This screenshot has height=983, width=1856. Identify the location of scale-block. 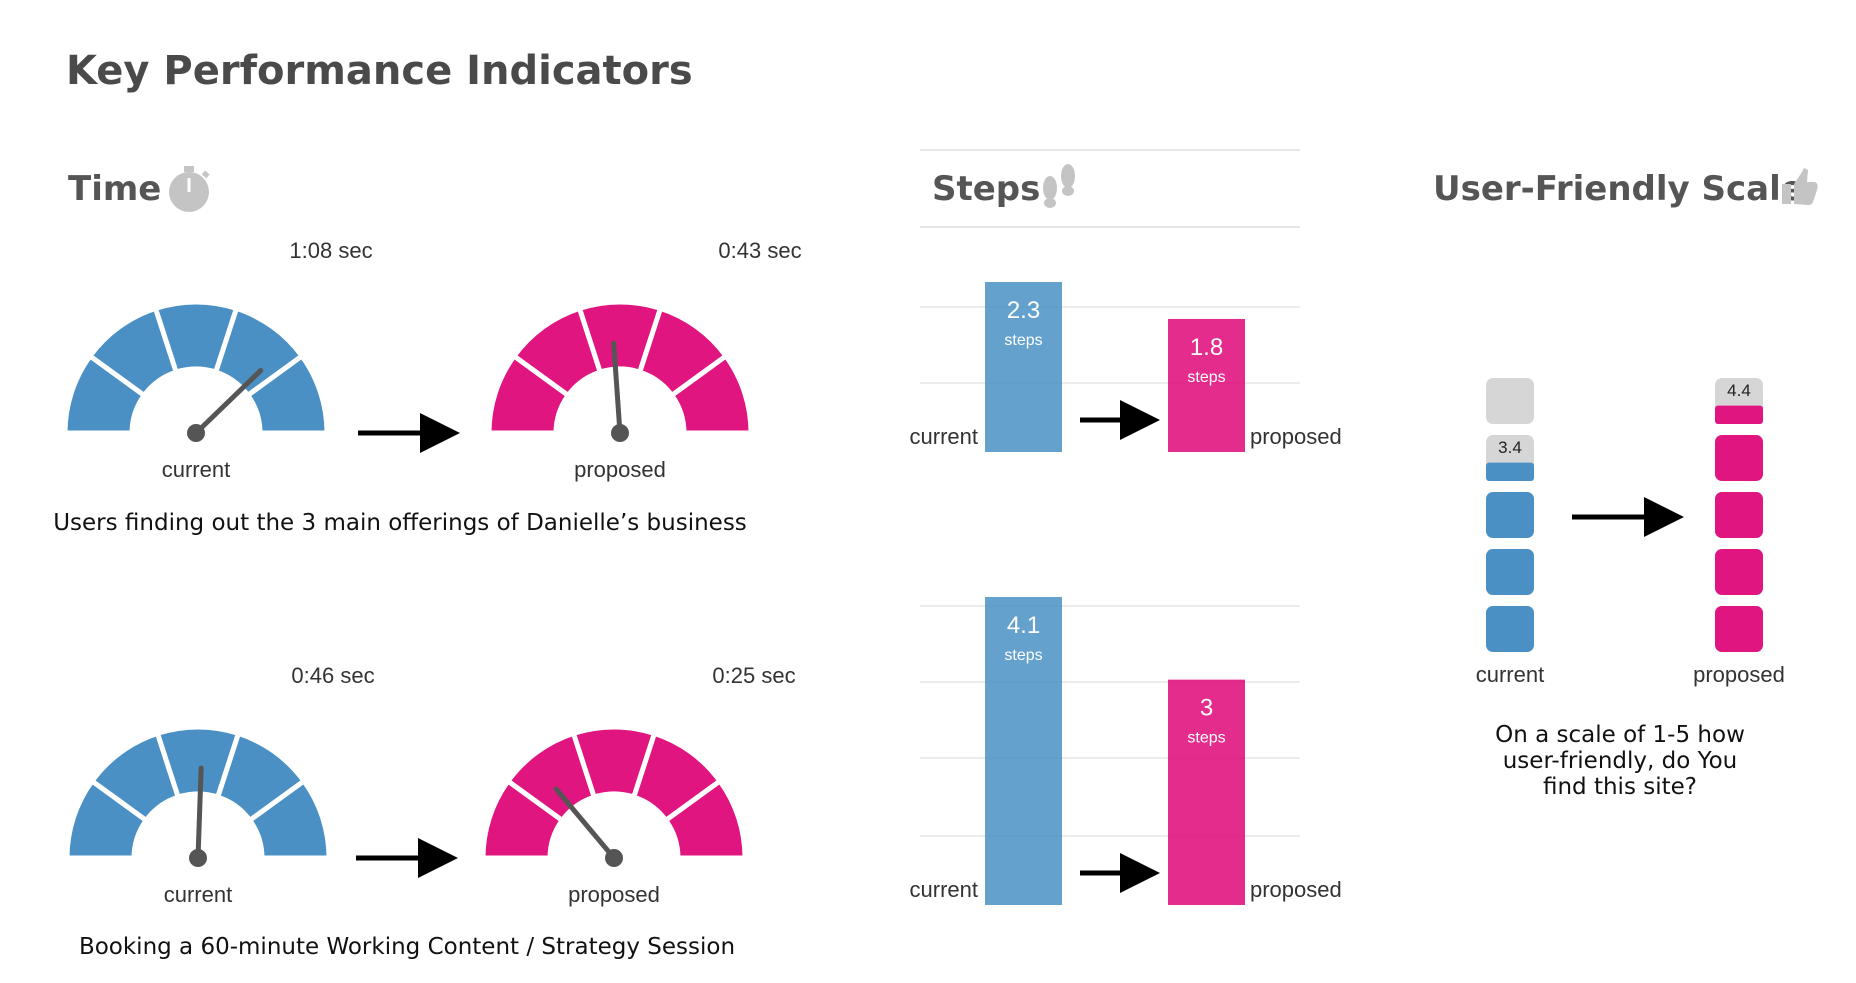
(1510, 401).